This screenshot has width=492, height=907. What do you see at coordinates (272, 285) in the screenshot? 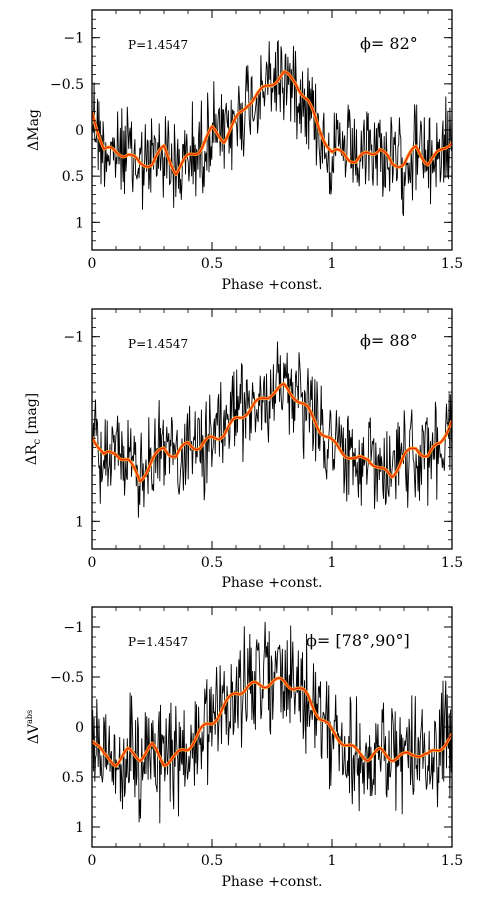
I see `panel-1-x-axis-label: Phase +const.` at bounding box center [272, 285].